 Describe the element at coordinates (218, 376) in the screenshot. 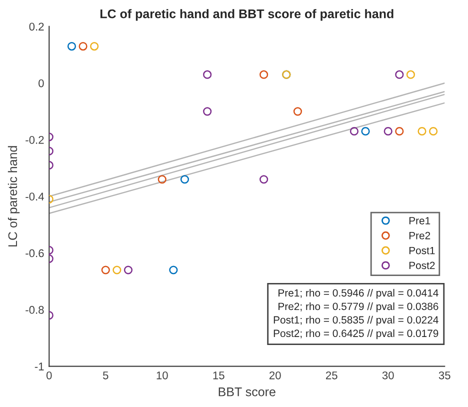

I see `x-tick-label: 15` at that location.